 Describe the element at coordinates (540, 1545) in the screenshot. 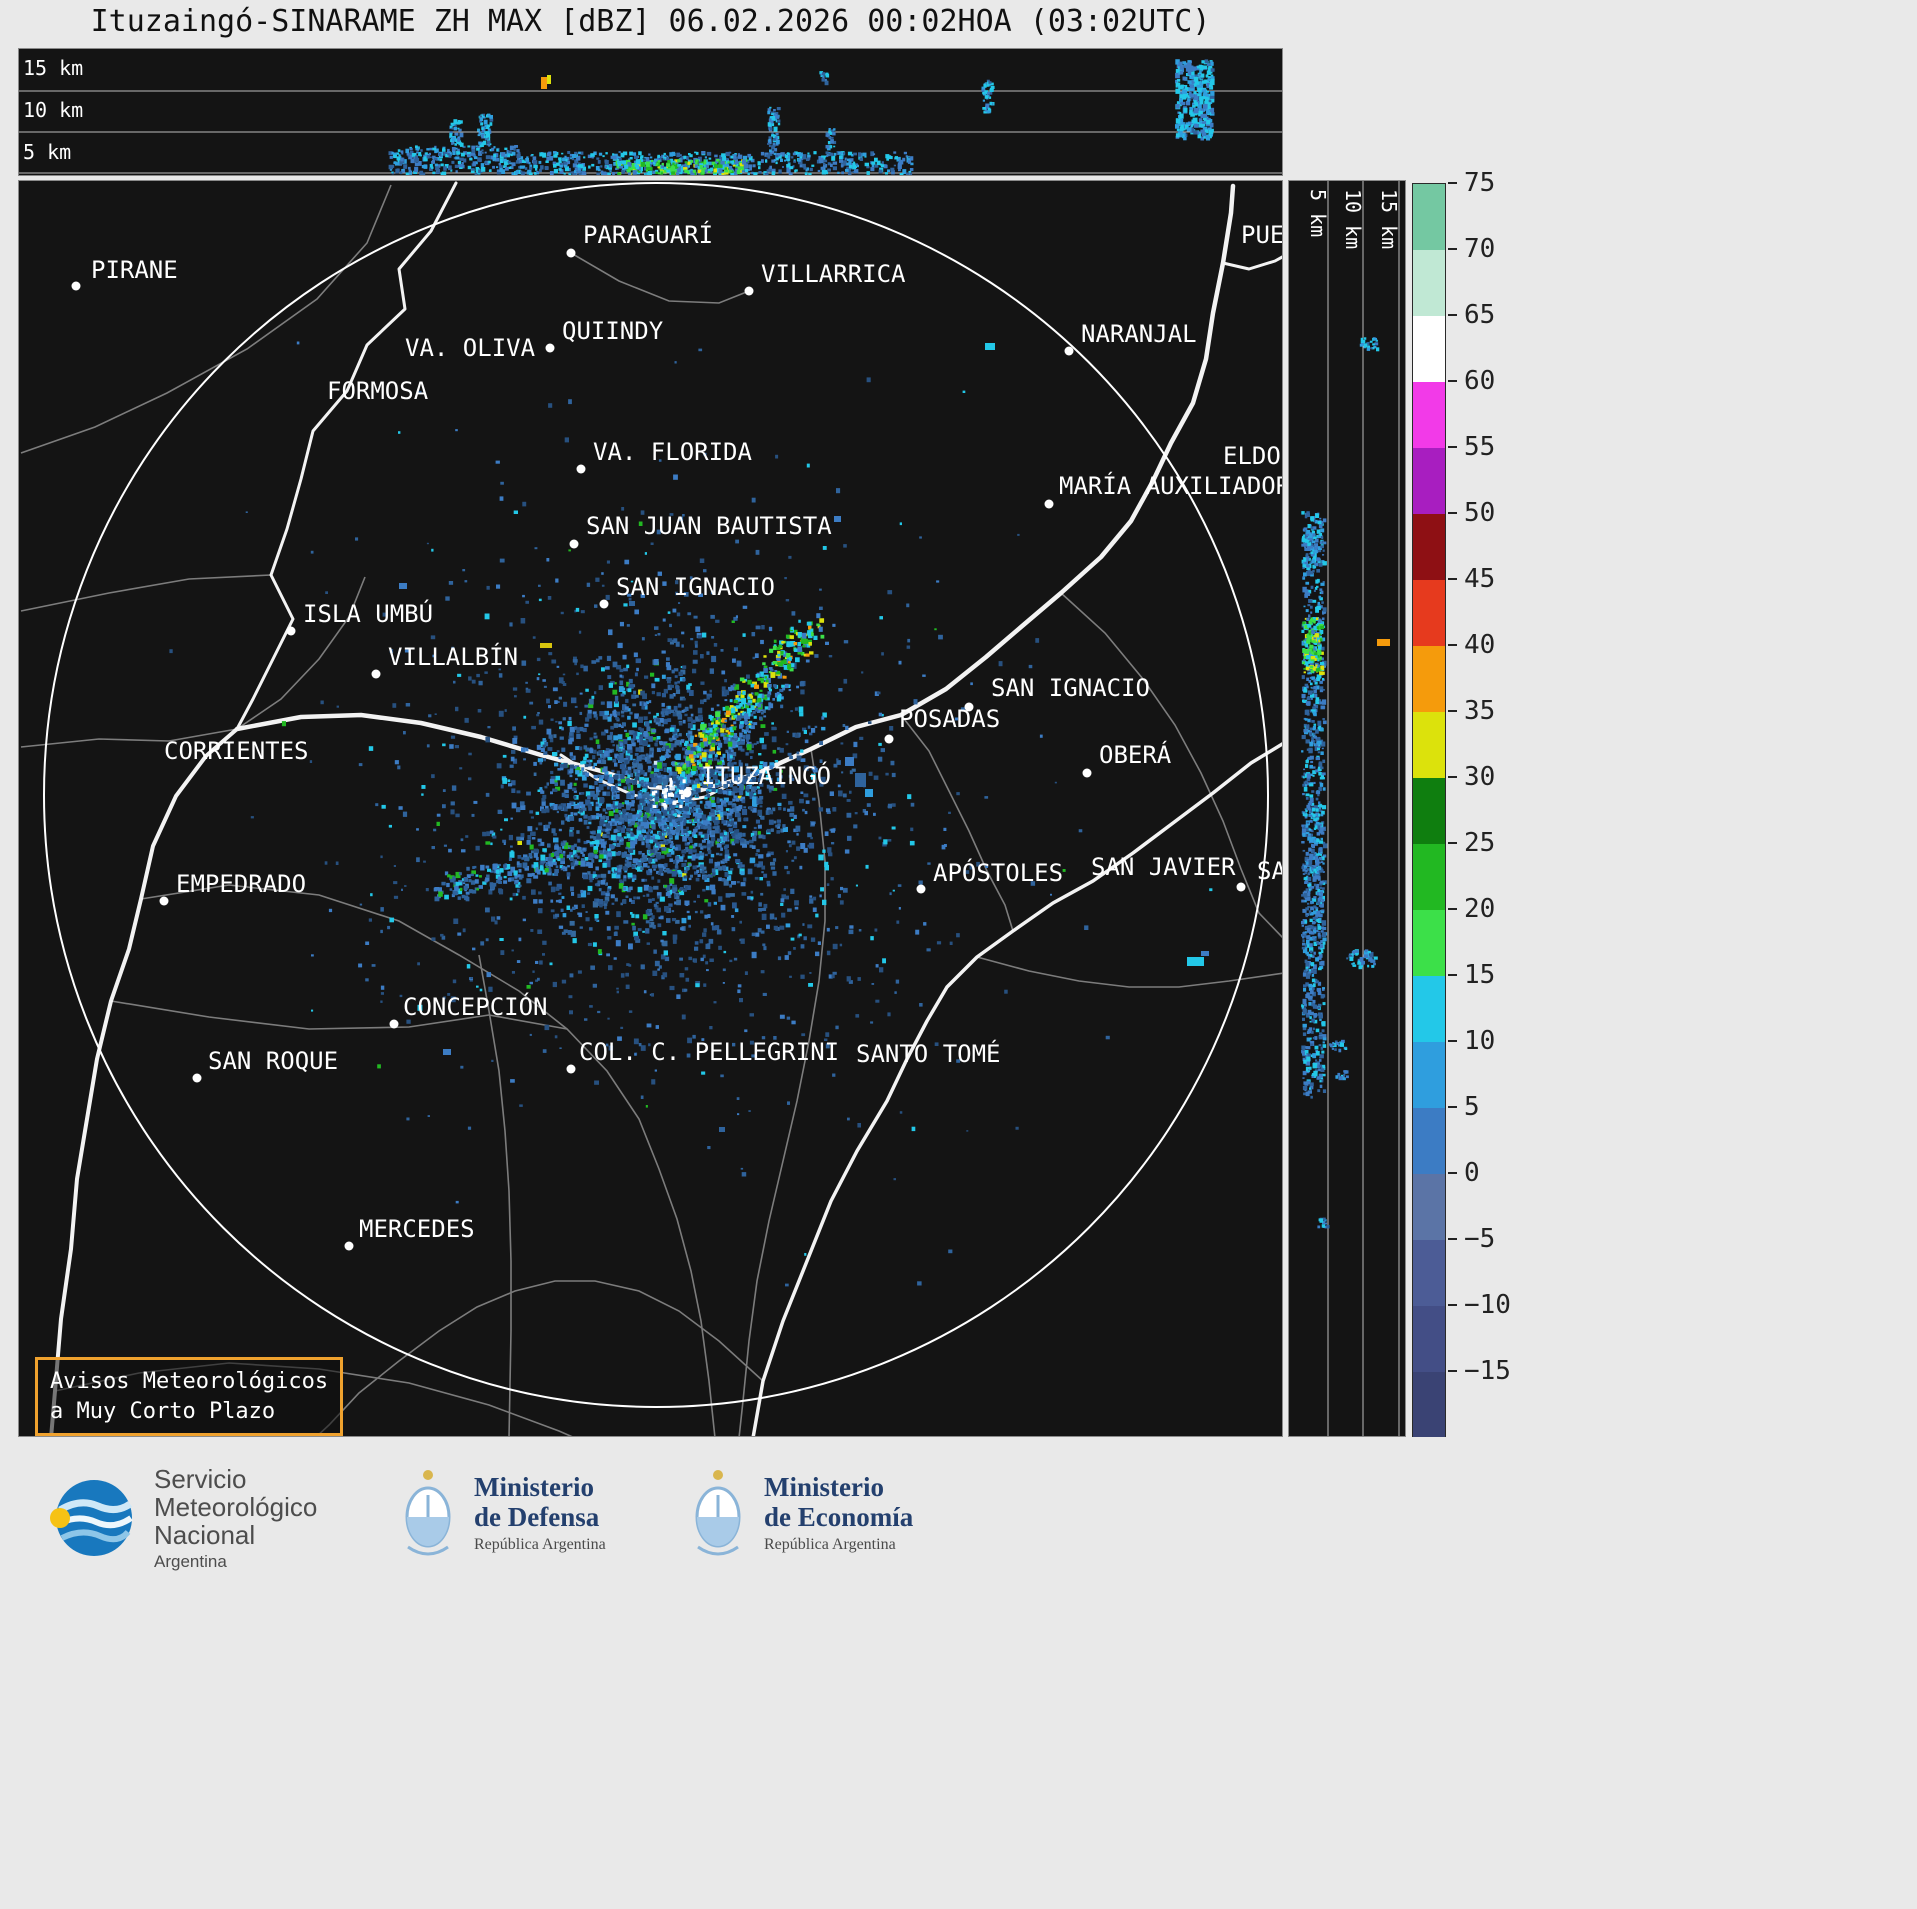

I see `defensa-subtitle: República Argentina` at that location.